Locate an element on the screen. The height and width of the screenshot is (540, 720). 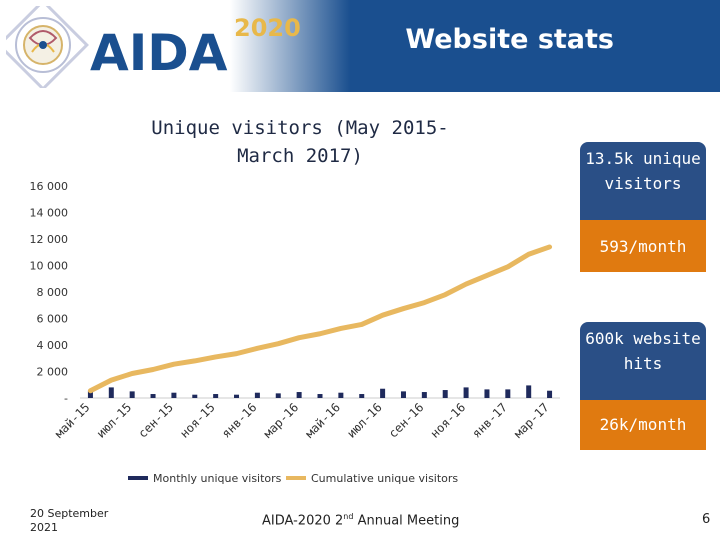
aida-logo: AIDA 2020 is located at coordinates (153, 47).